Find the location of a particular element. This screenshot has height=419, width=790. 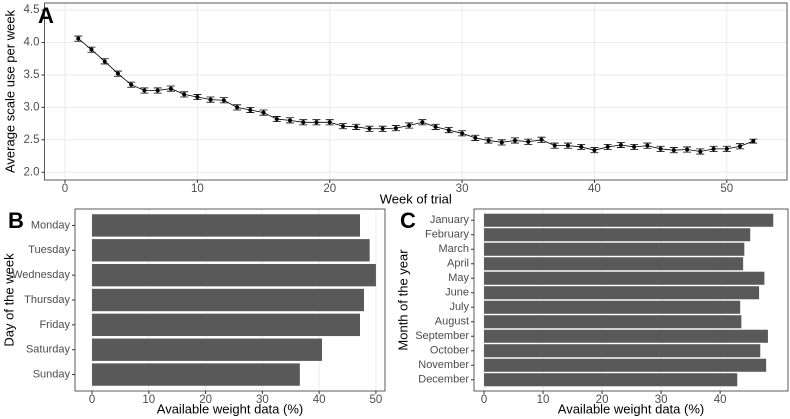

y-tick-label: 4.5 is located at coordinates (32, 10).